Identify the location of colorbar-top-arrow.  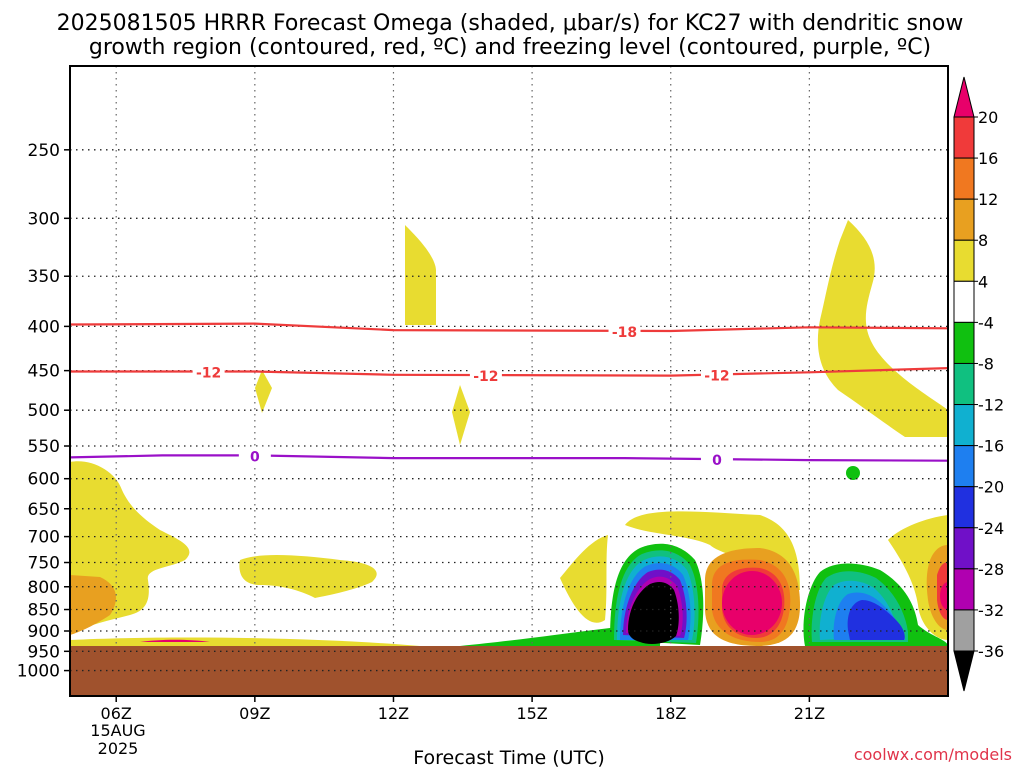
(964, 97).